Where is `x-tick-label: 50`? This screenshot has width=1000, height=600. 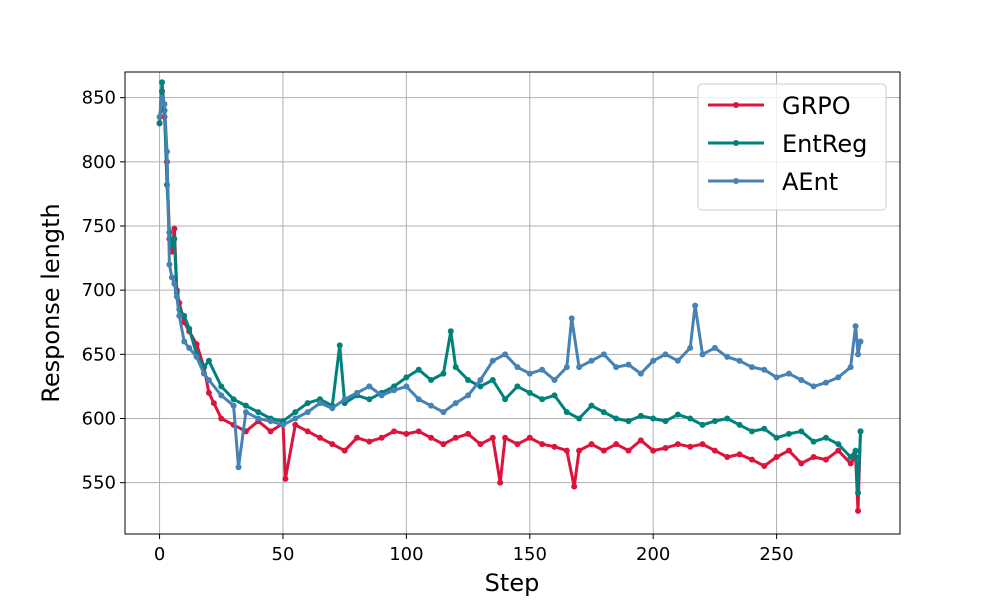
x-tick-label: 50 is located at coordinates (283, 554).